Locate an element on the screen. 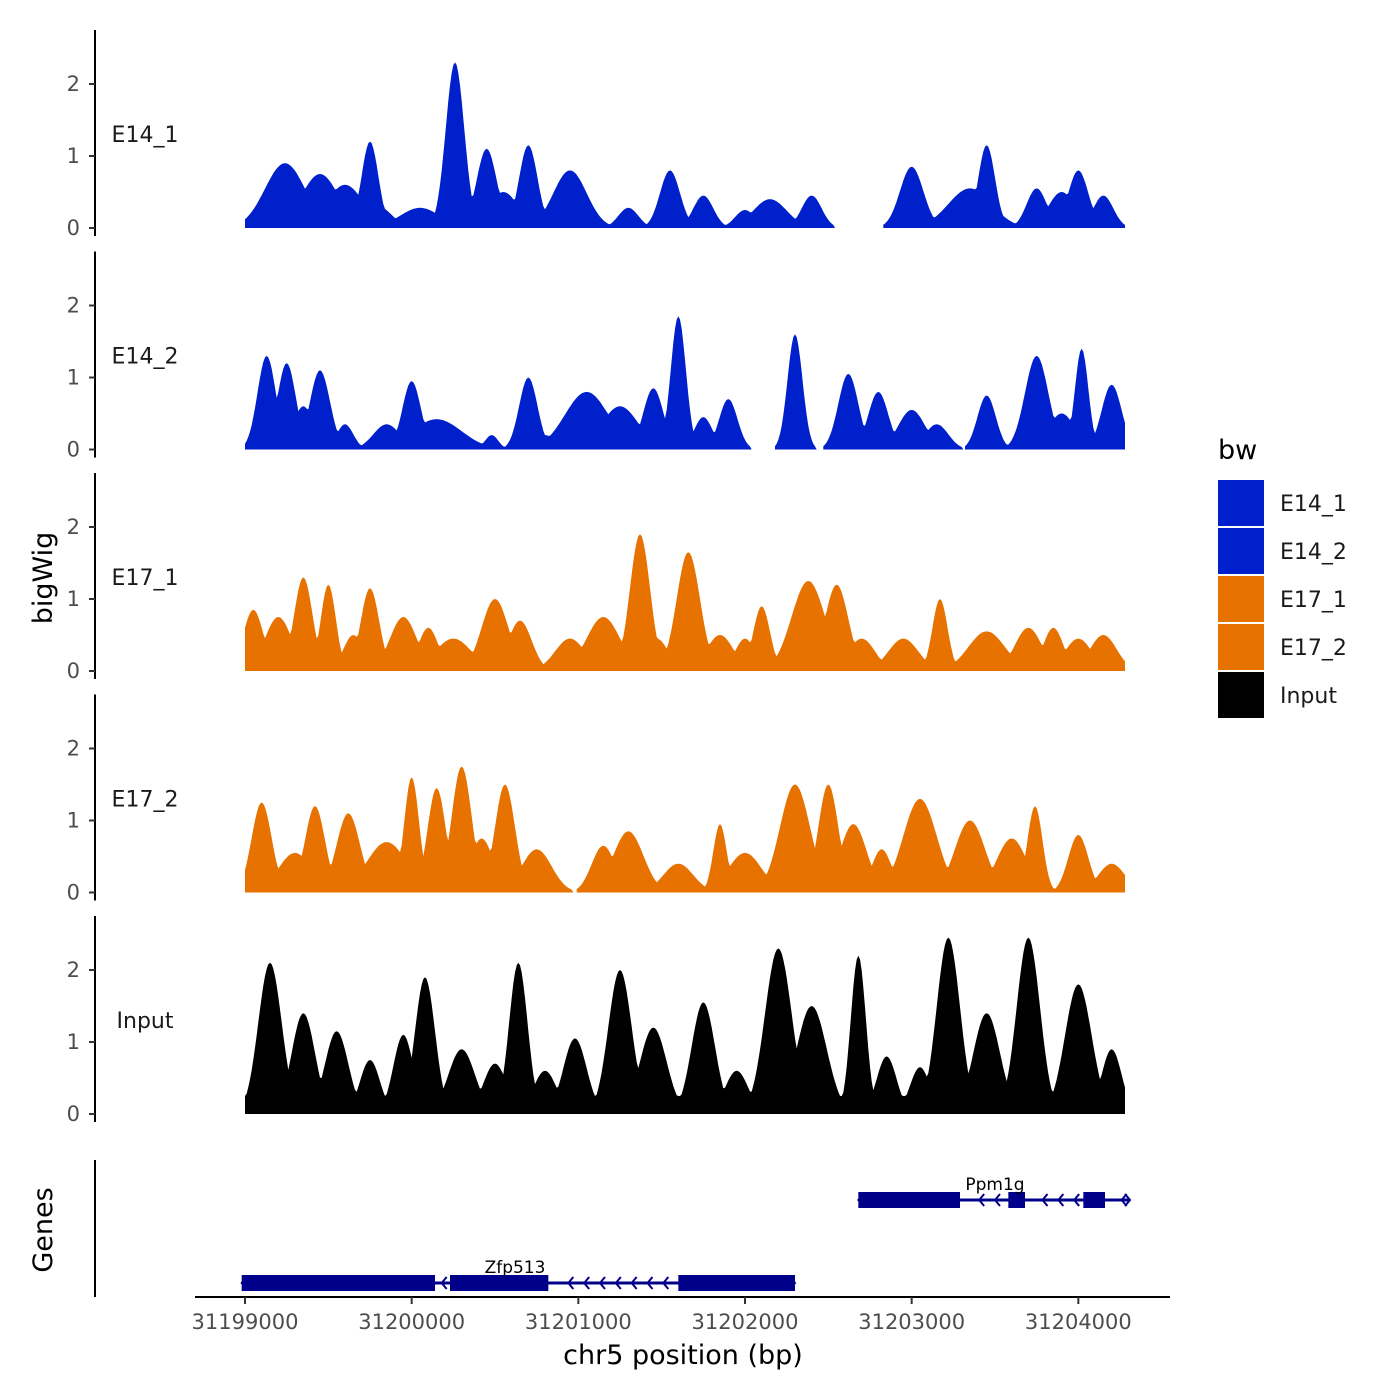 The height and width of the screenshot is (1400, 1400). legend-label: E14_2 is located at coordinates (1313, 552).